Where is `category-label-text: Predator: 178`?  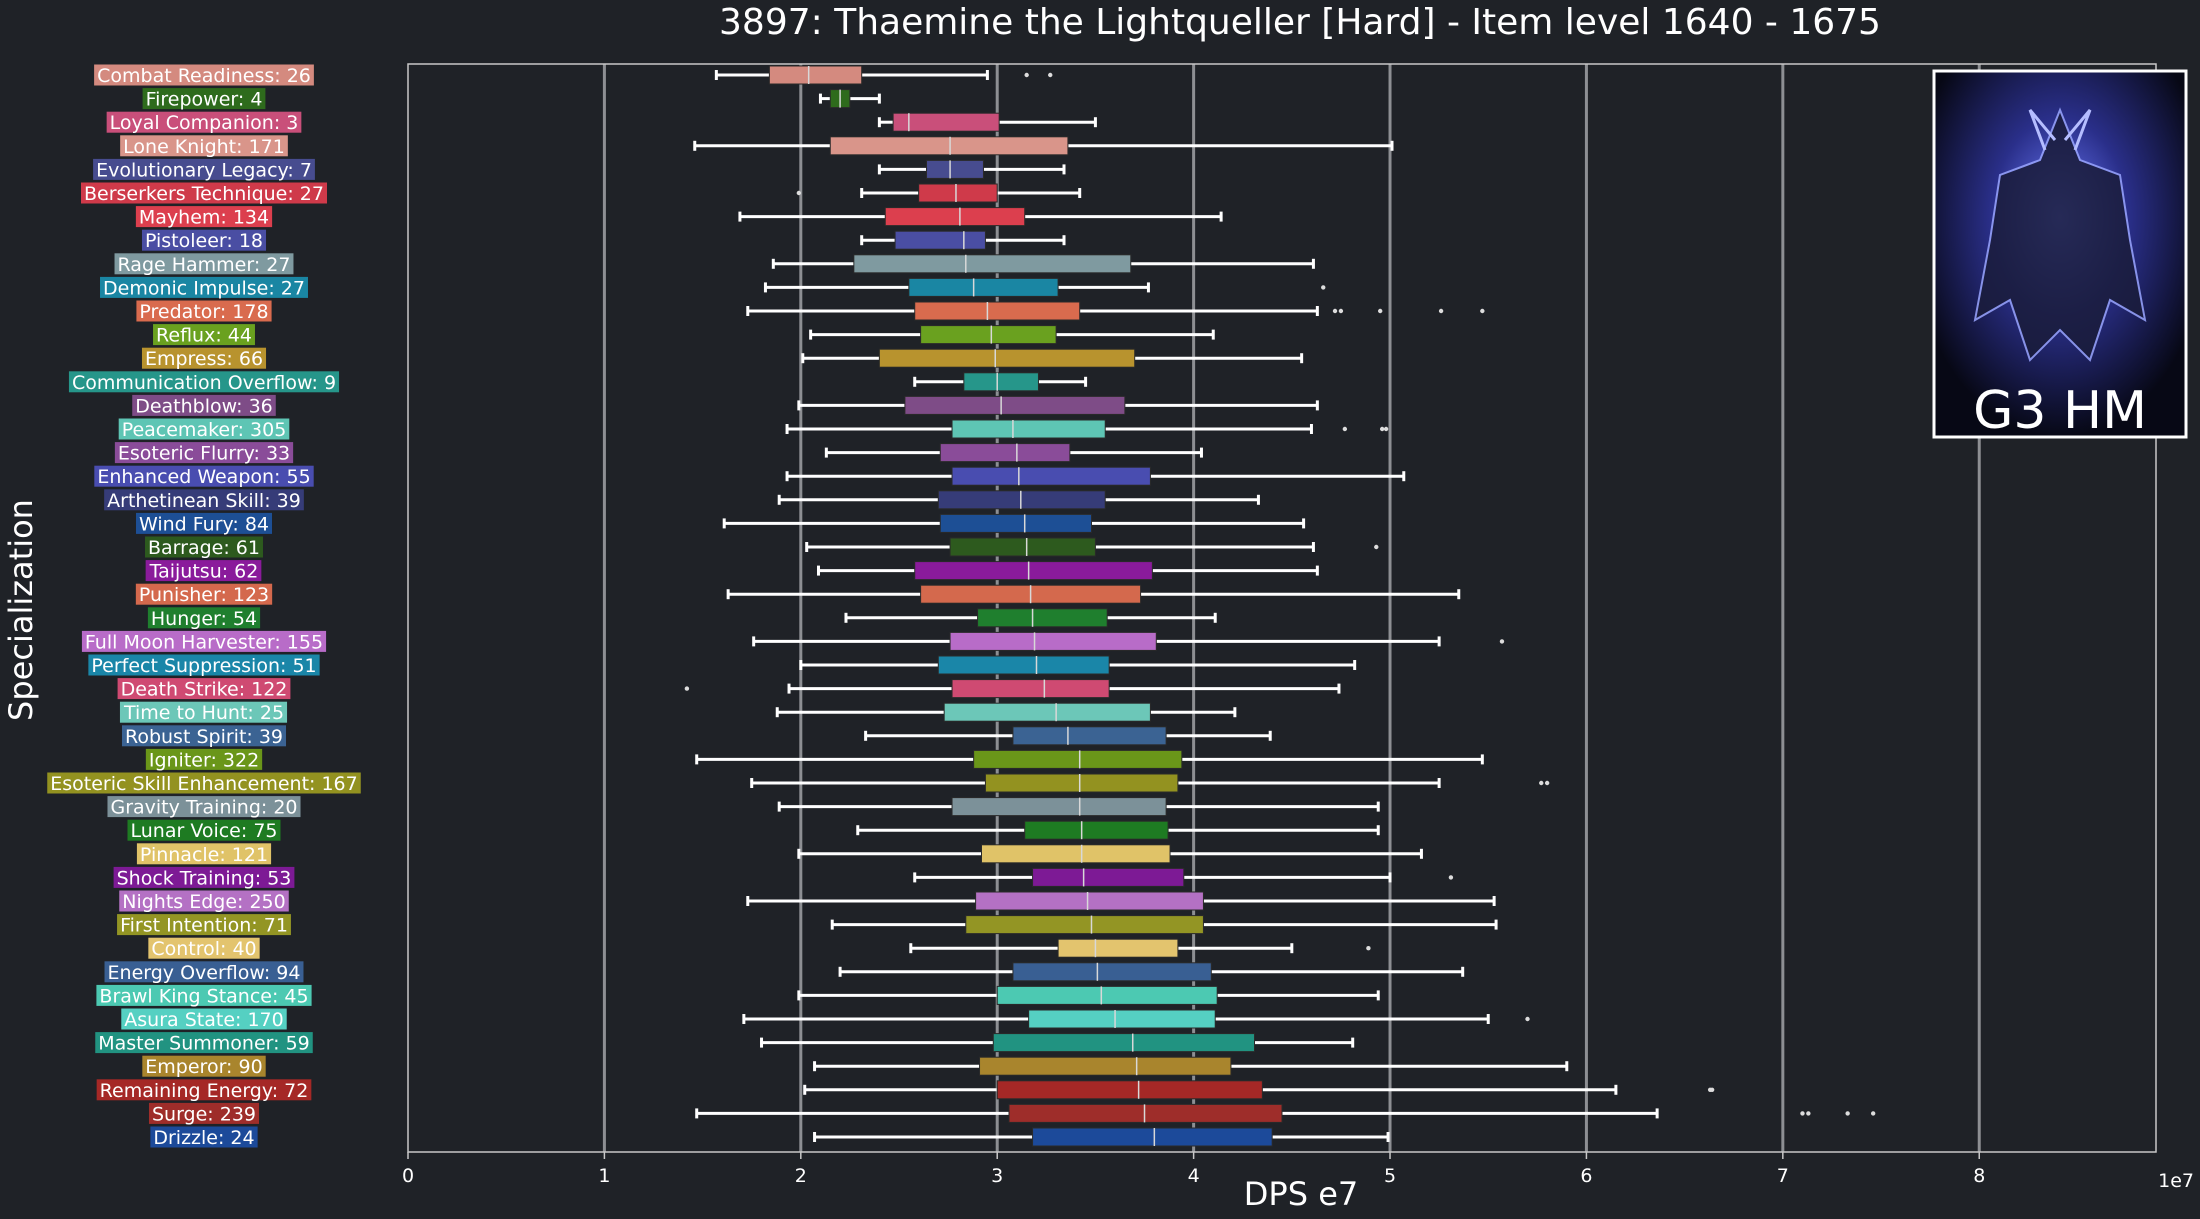
category-label-text: Predator: 178 is located at coordinates (203, 312).